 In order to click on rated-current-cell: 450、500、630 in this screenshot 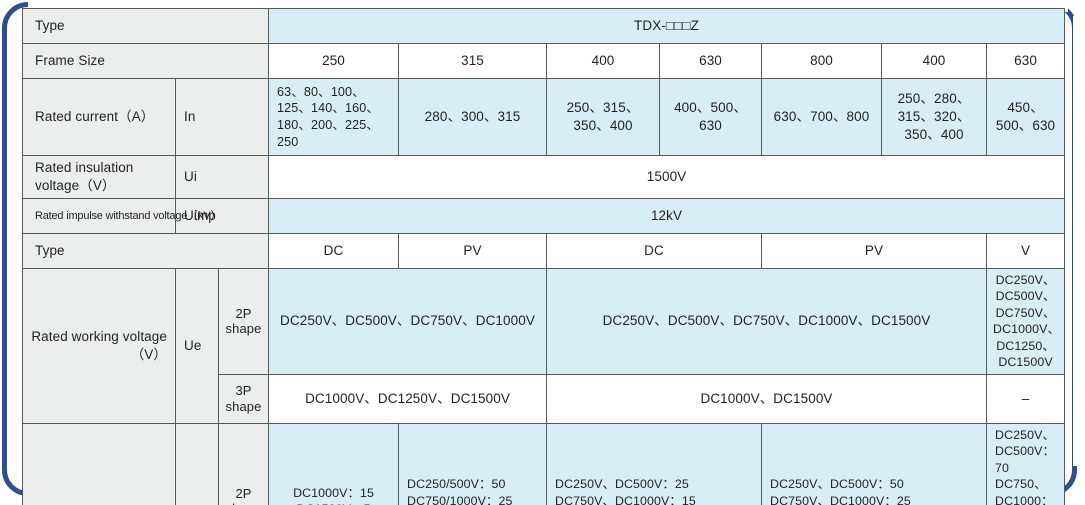, I will do `click(1026, 117)`.